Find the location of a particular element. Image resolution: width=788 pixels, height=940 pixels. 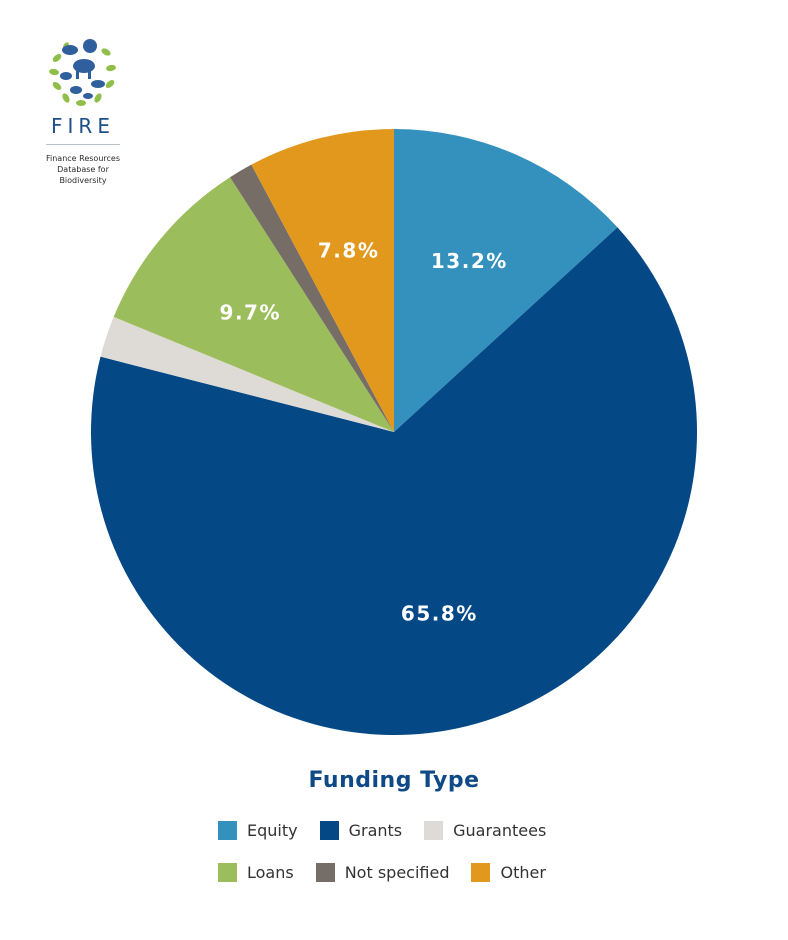

legend-item-equity: Equity is located at coordinates (258, 830).